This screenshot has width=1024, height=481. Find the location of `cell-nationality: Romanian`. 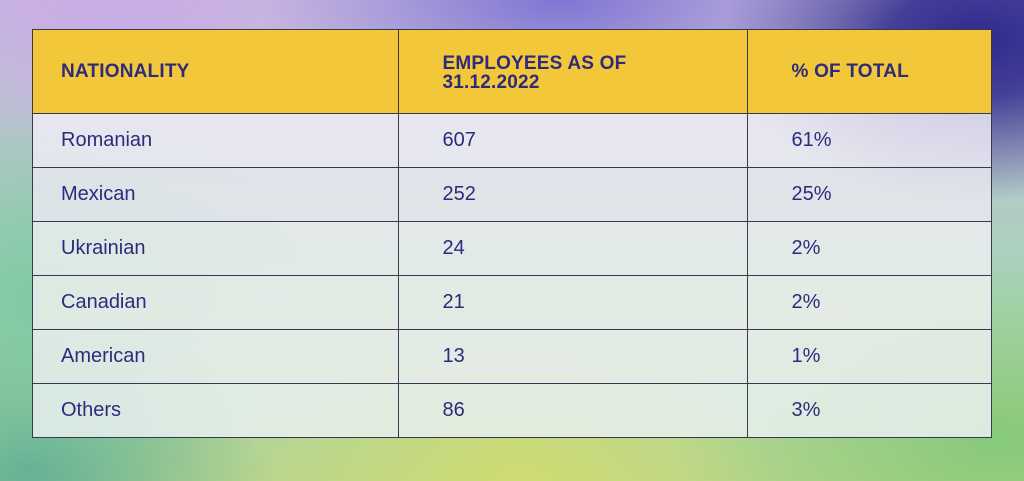

cell-nationality: Romanian is located at coordinates (216, 140).